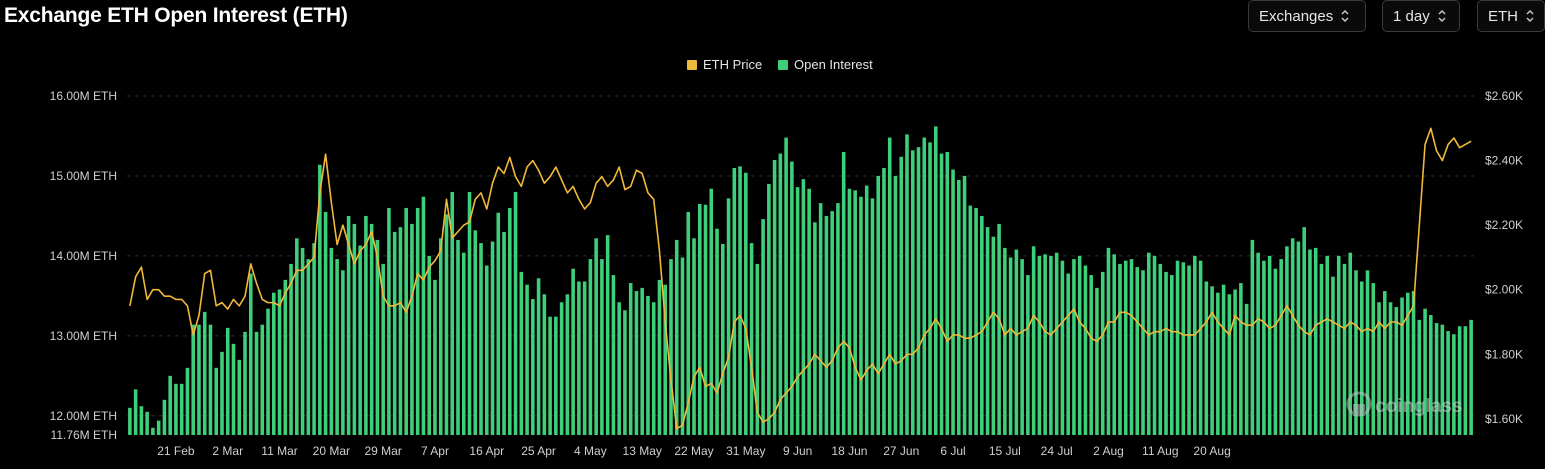 Image resolution: width=1545 pixels, height=469 pixels. I want to click on exchanges-select: Exchanges, so click(1307, 16).